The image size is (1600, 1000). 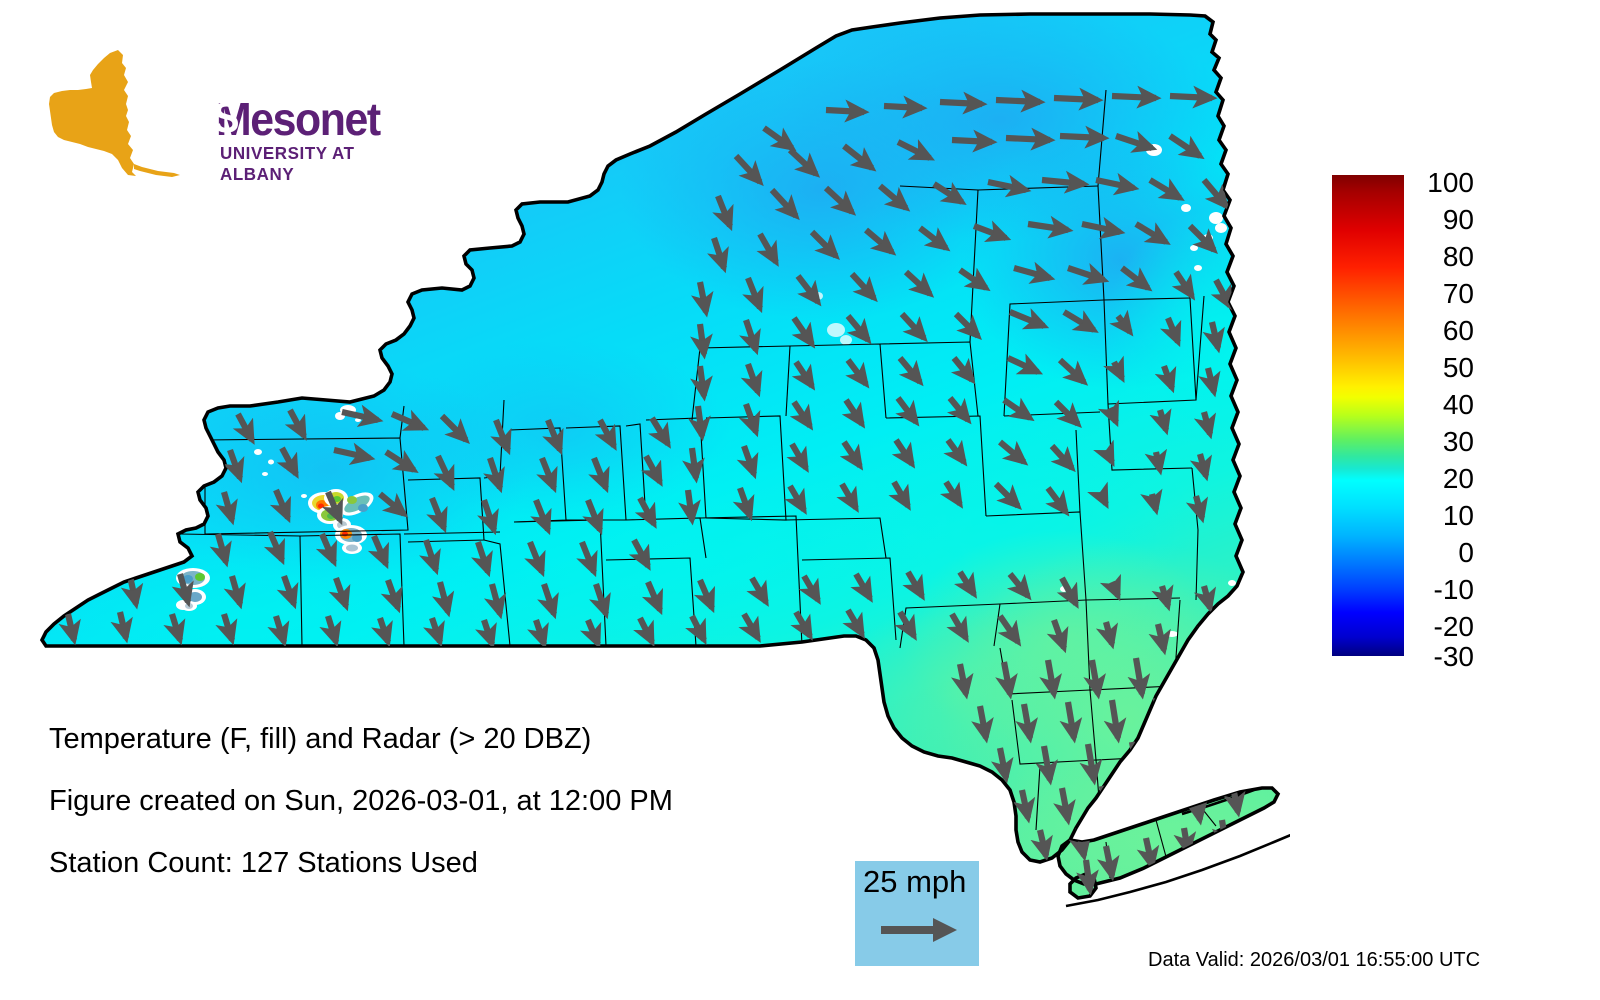 What do you see at coordinates (1453, 656) in the screenshot?
I see `colorbar-tick: -30` at bounding box center [1453, 656].